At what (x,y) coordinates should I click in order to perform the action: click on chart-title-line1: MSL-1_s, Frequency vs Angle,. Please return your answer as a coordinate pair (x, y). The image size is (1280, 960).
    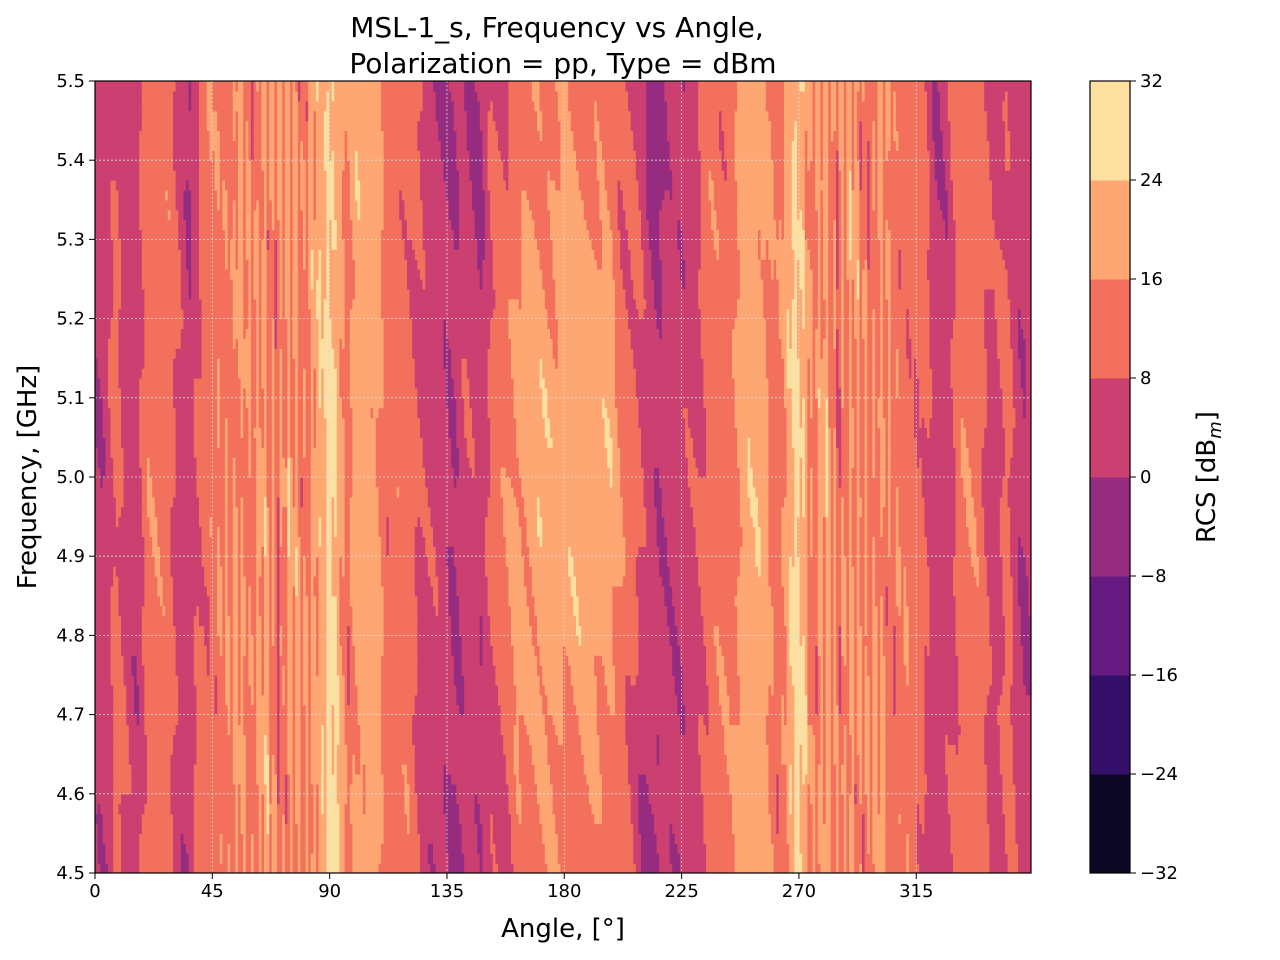
    Looking at the image, I should click on (557, 27).